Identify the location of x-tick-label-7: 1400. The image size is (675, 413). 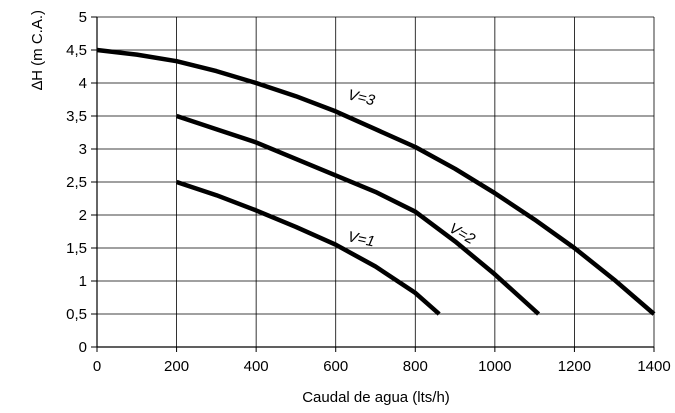
(653, 366).